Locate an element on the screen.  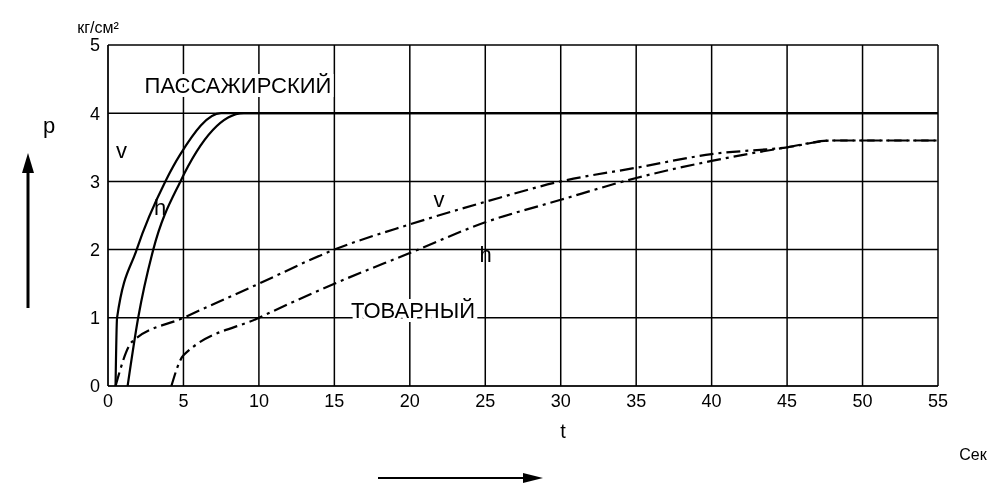
x-tick-label: 10 is located at coordinates (258, 400).